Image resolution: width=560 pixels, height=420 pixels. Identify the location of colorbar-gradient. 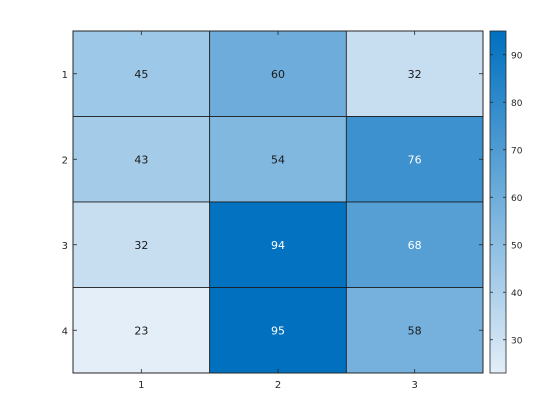
(498, 202).